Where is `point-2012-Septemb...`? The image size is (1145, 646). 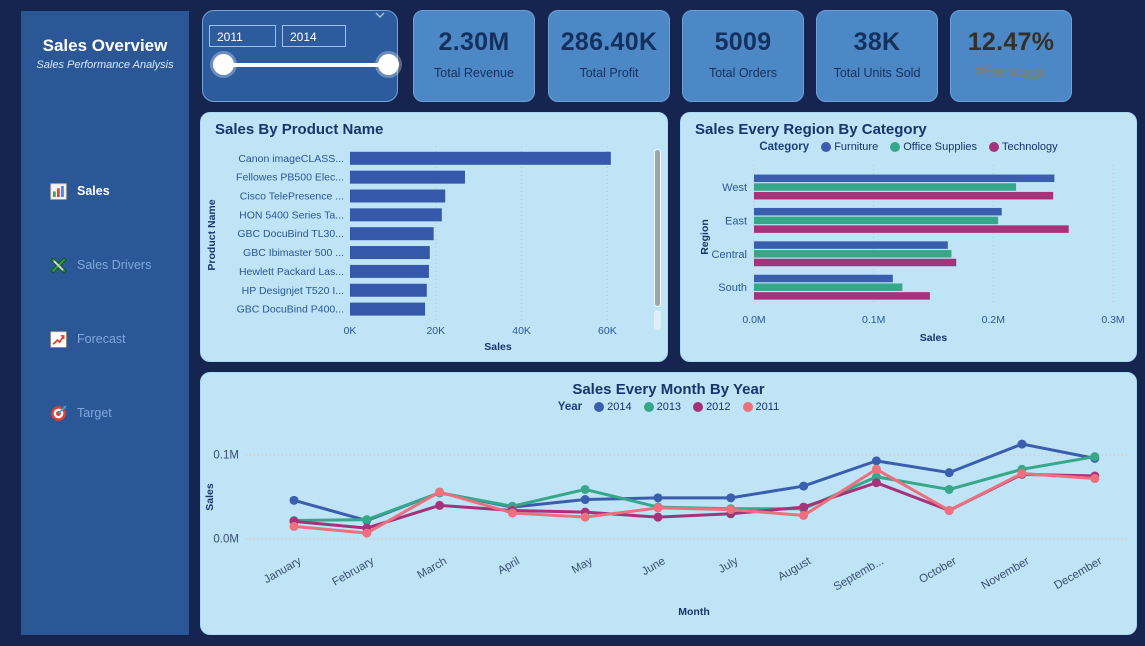 point-2012-Septemb... is located at coordinates (876, 483).